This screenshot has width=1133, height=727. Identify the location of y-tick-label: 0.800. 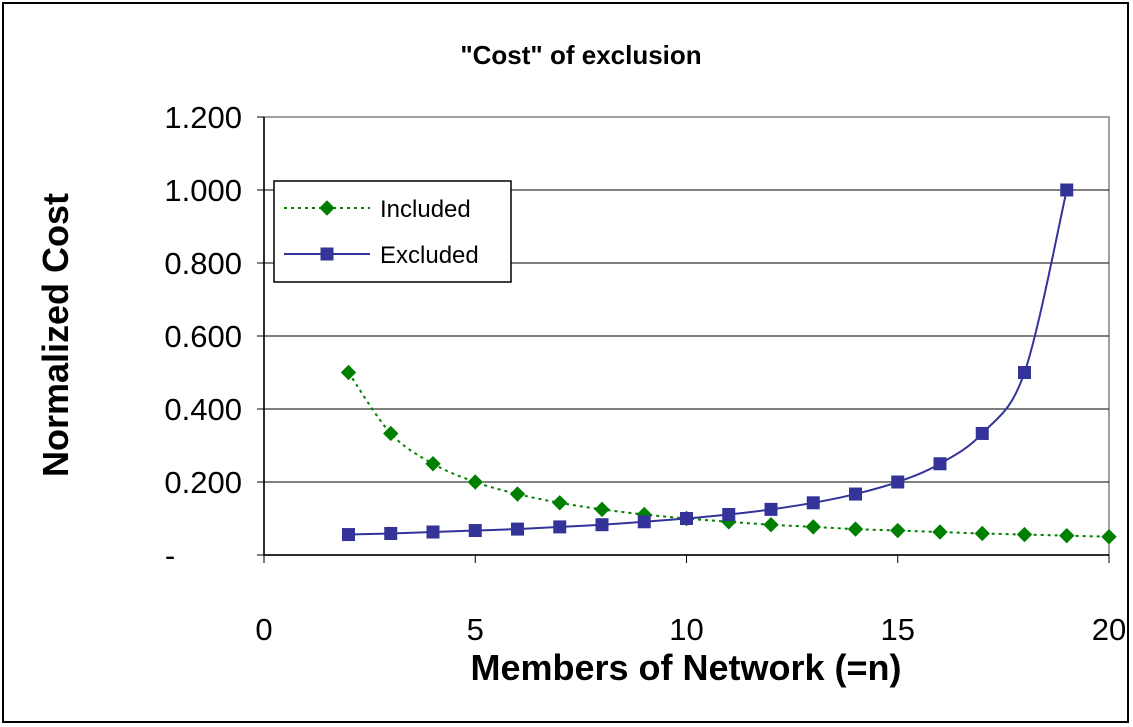
(203, 263).